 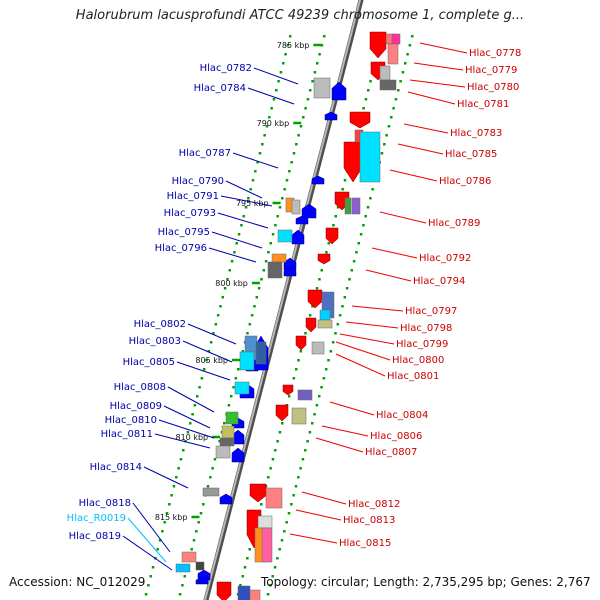 I want to click on gene-label-left: Hlac_0782, so click(x=226, y=68).